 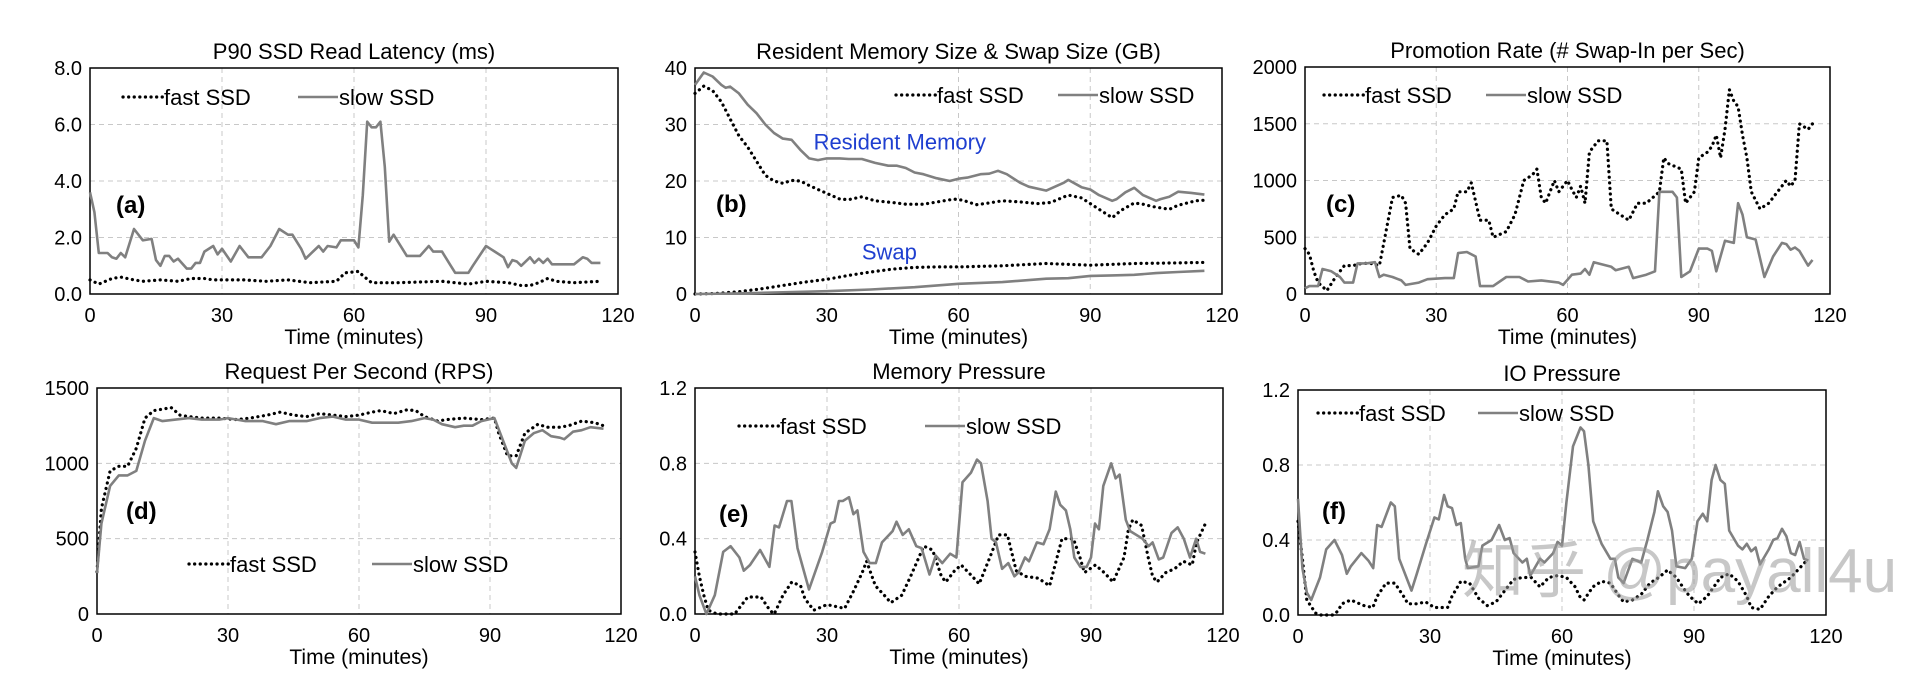 What do you see at coordinates (958, 51) in the screenshot?
I see `chart-title: Resident Memory Size & Swap Size (GB)` at bounding box center [958, 51].